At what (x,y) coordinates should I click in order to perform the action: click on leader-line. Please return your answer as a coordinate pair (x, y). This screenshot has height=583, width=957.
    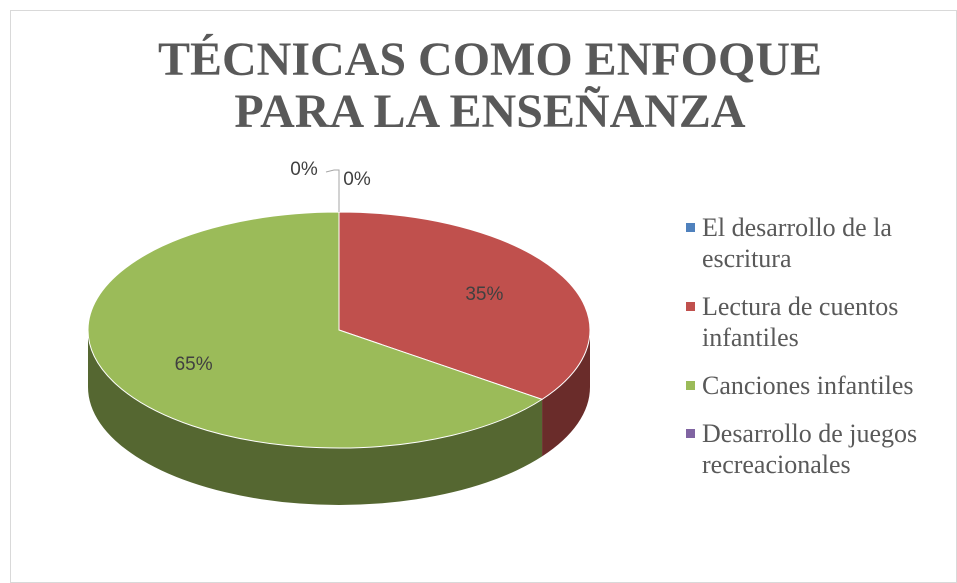
    Looking at the image, I should click on (332, 190).